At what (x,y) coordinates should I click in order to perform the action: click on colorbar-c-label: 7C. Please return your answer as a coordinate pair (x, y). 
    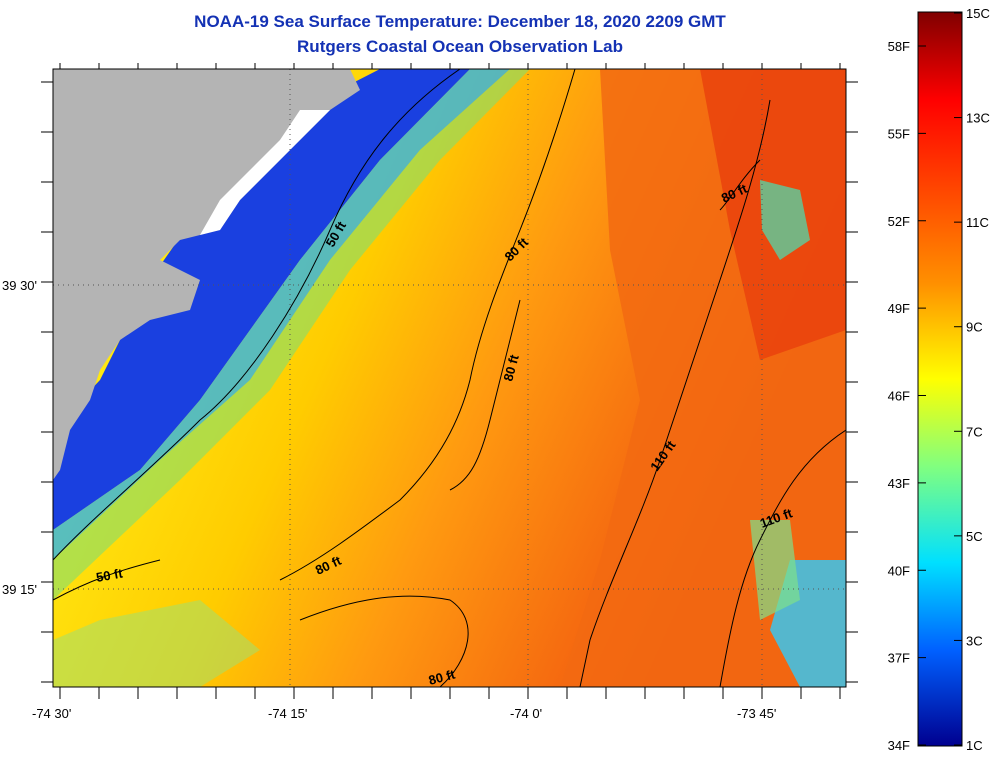
    Looking at the image, I should click on (974, 431).